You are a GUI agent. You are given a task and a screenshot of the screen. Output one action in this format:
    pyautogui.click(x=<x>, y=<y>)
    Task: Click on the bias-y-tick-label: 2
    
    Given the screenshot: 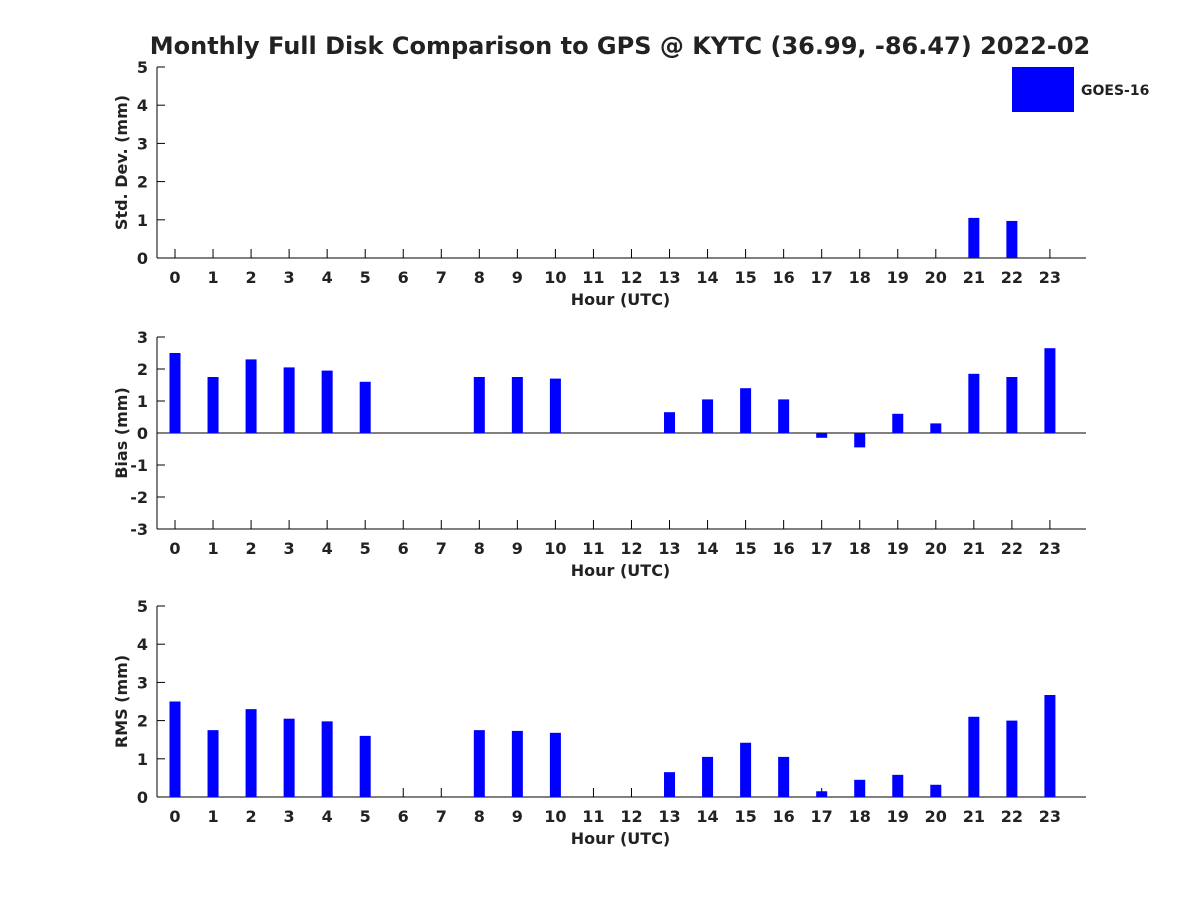 What is the action you would take?
    pyautogui.click(x=142, y=369)
    